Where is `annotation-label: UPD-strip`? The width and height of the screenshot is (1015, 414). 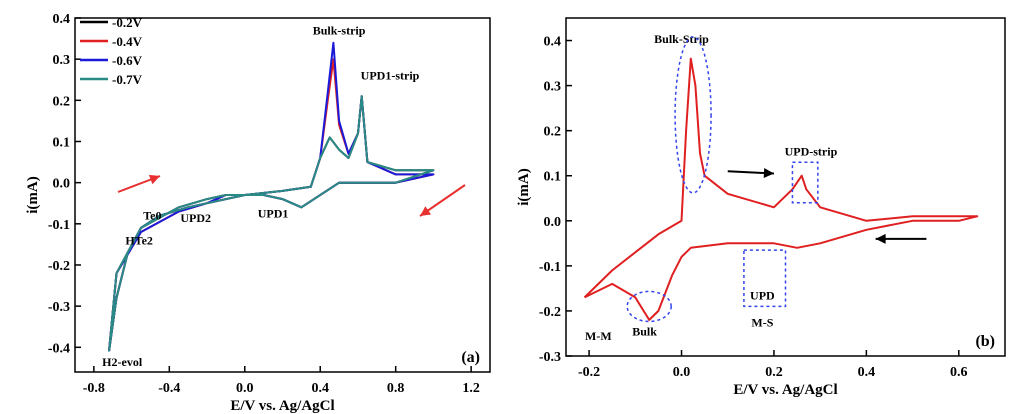 annotation-label: UPD-strip is located at coordinates (811, 151).